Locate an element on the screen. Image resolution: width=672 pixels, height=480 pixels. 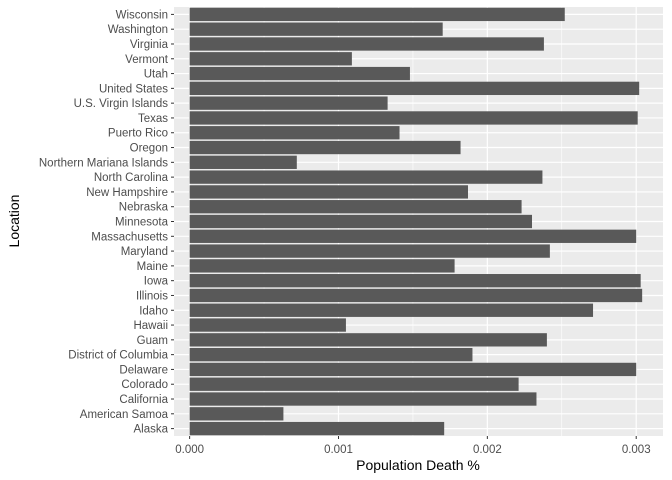
y-tick-label: North Carolina is located at coordinates (131, 178).